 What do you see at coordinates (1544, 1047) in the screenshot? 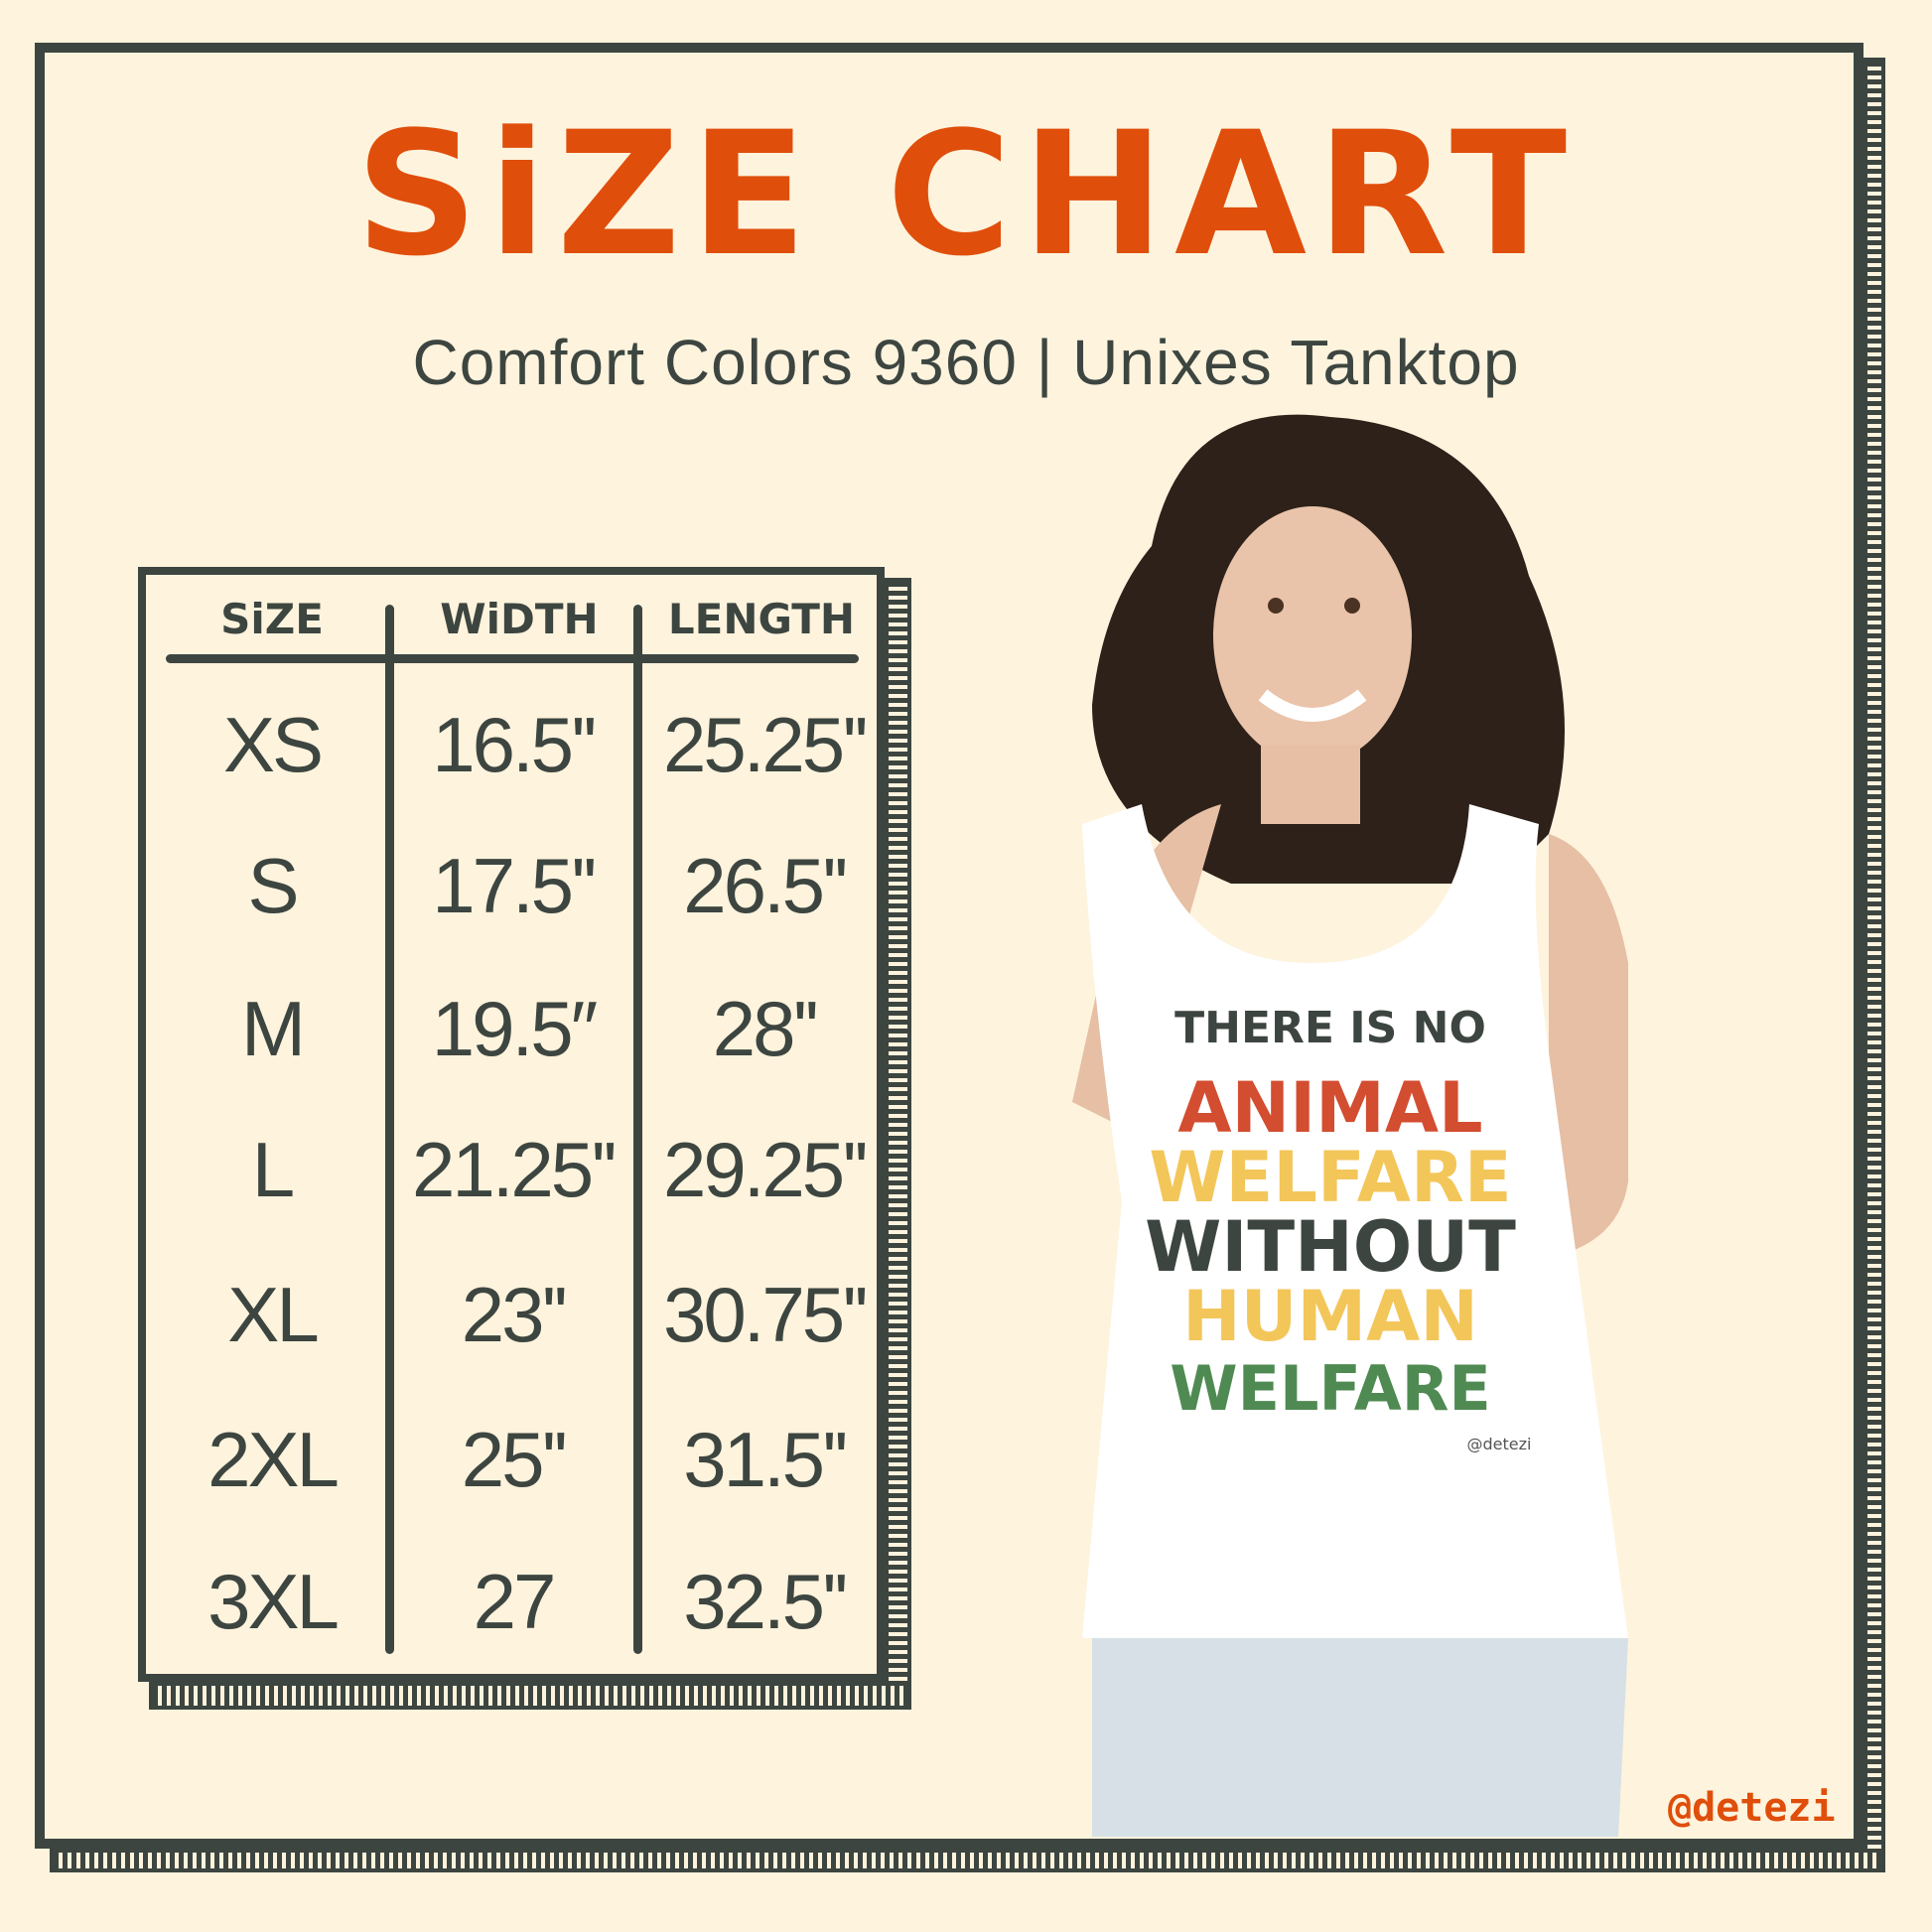
I see `right-arm` at bounding box center [1544, 1047].